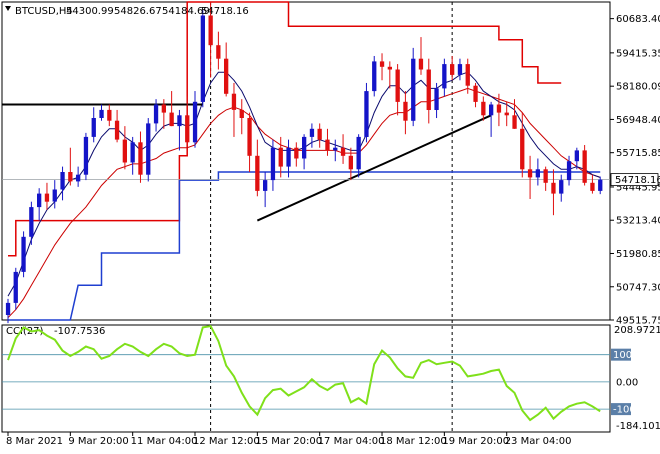 The image size is (660, 454). Describe the element at coordinates (98, 441) in the screenshot. I see `time-tick-label: 9 Mar 20:00` at that location.